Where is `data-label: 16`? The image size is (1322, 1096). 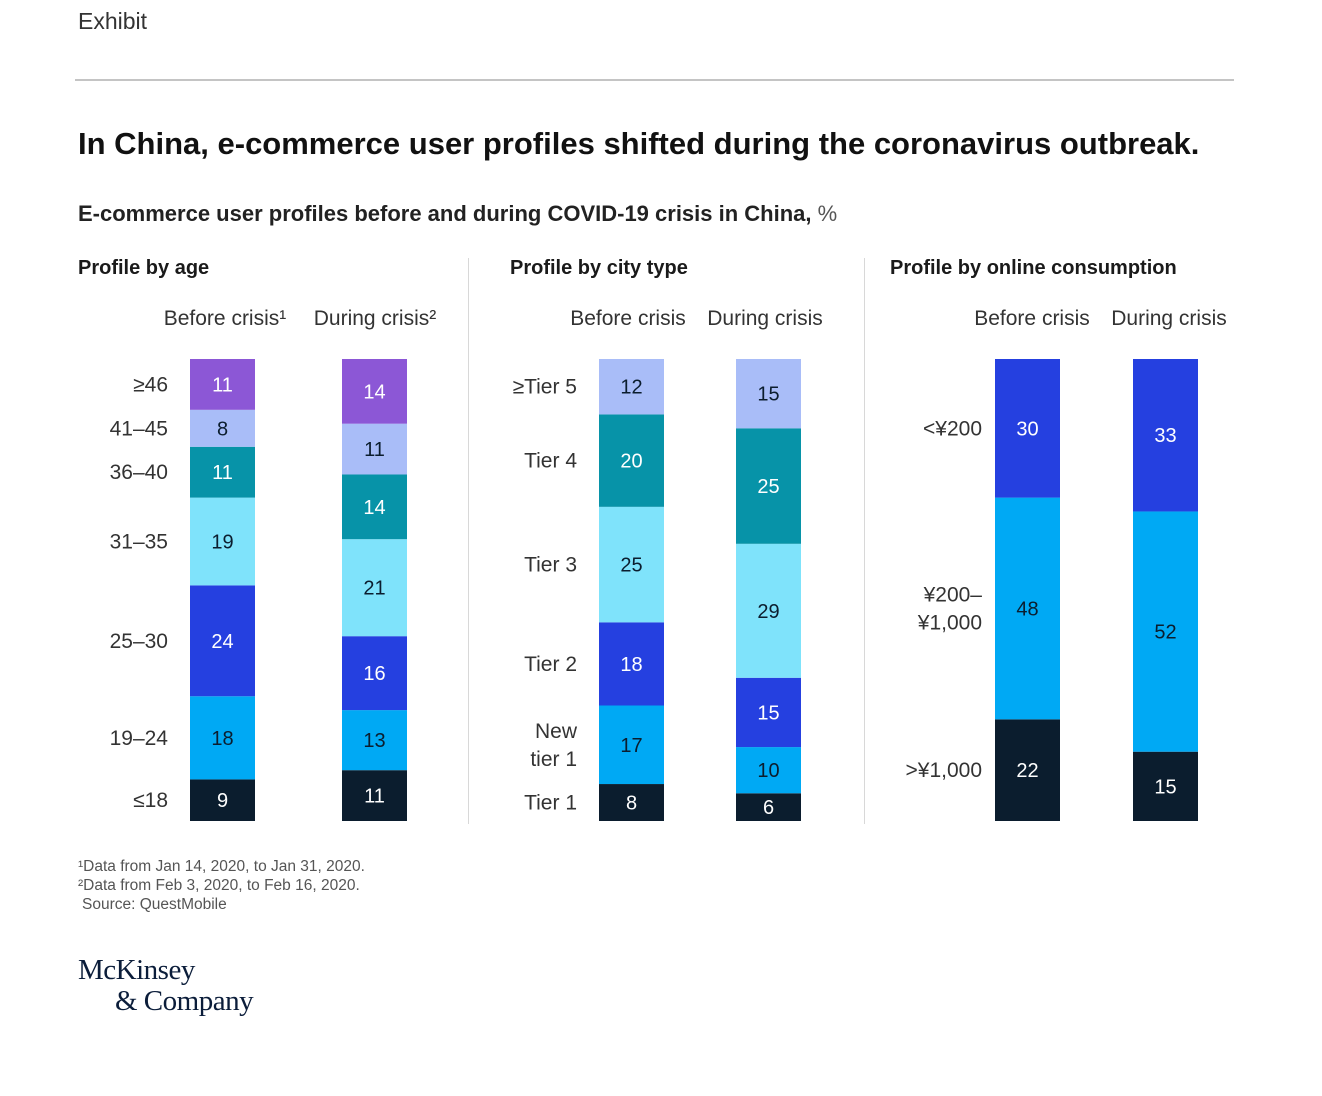
data-label: 16 is located at coordinates (374, 674).